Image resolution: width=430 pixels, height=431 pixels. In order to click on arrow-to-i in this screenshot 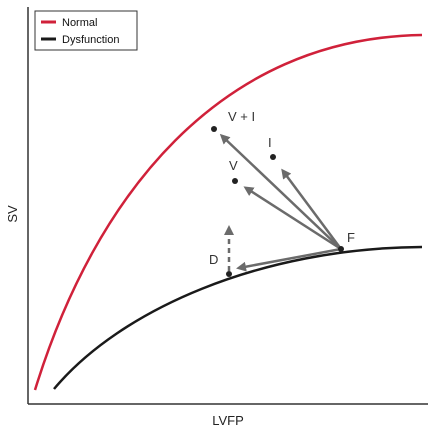, I will do `click(312, 209)`.